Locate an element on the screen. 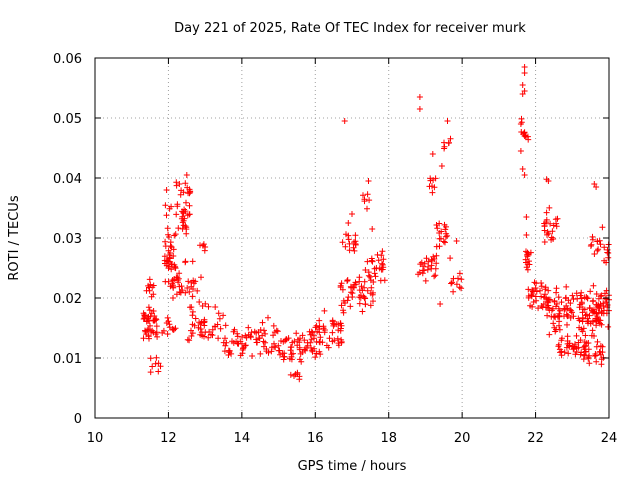 The height and width of the screenshot is (480, 640). x-tick-label: 16 is located at coordinates (315, 438).